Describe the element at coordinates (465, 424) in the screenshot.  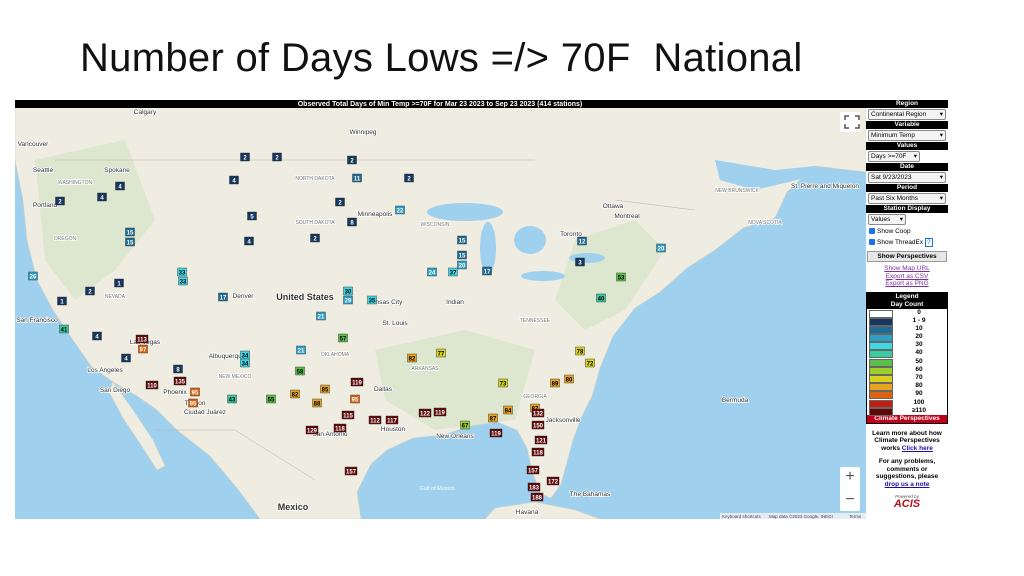
I see `station: 67` at that location.